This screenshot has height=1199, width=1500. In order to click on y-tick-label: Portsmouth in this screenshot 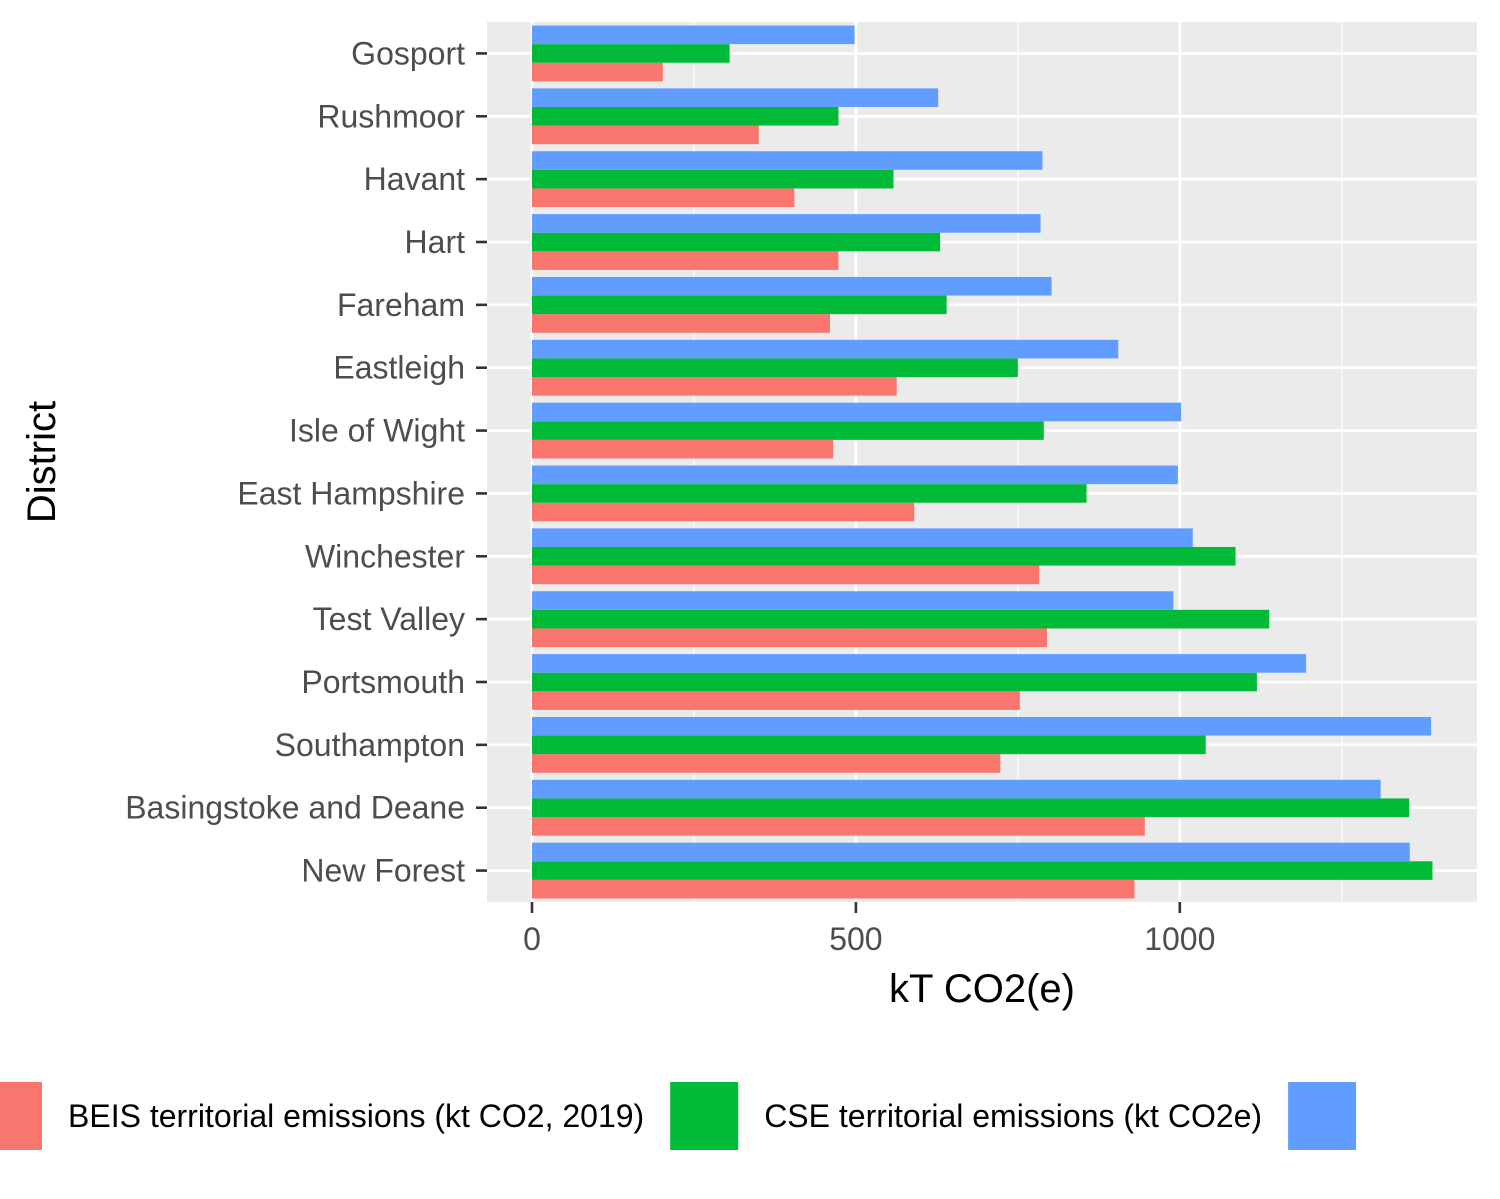, I will do `click(383, 682)`.